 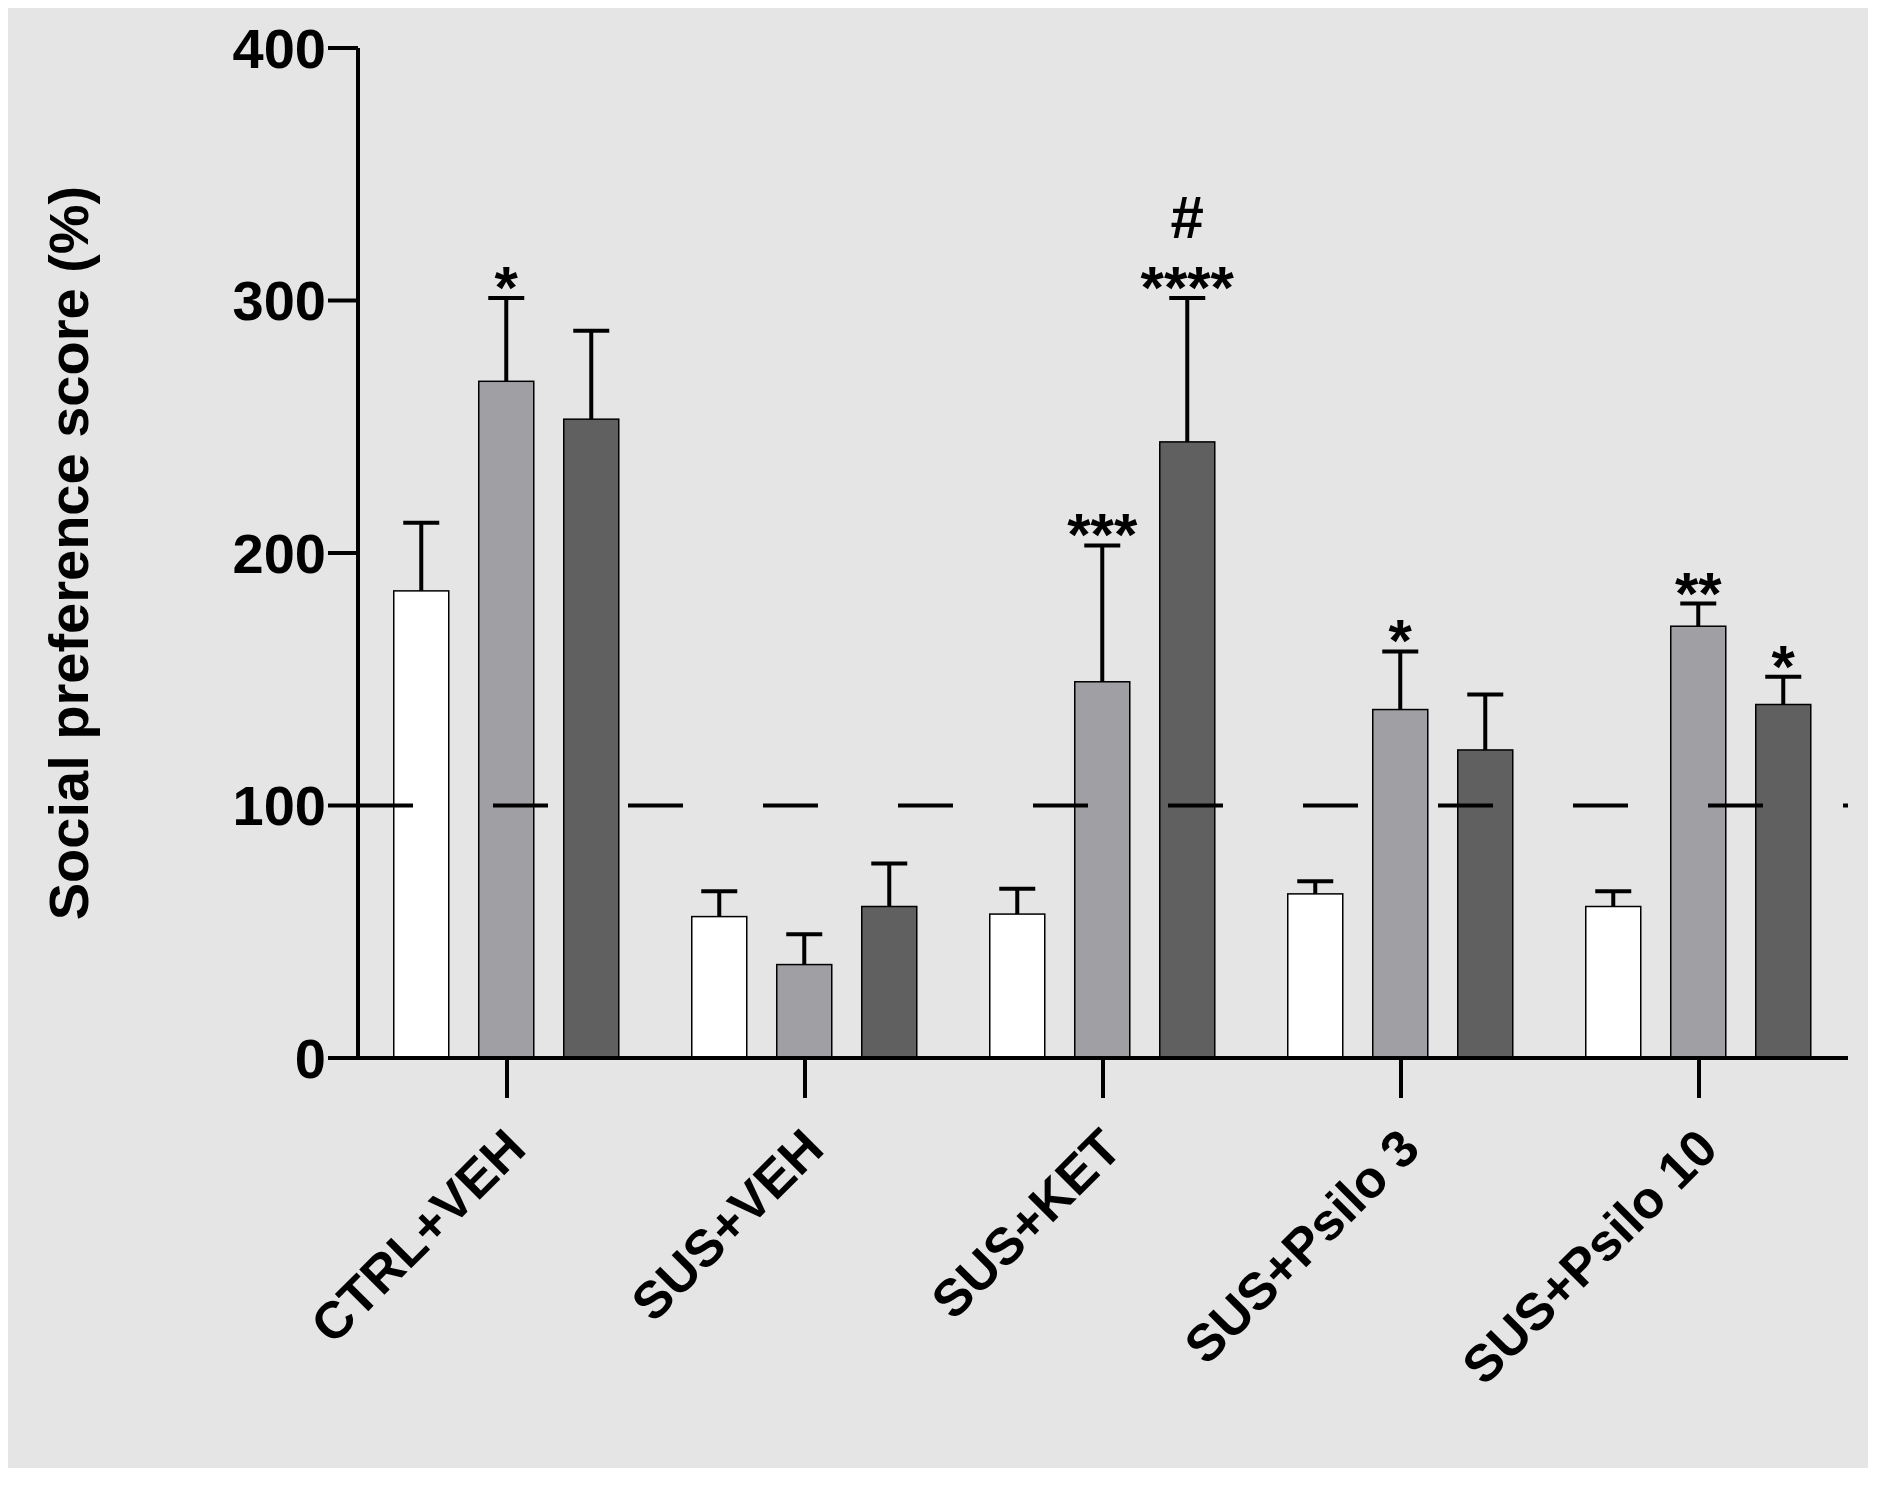 I want to click on data-label: # ****, so click(x=1187, y=252).